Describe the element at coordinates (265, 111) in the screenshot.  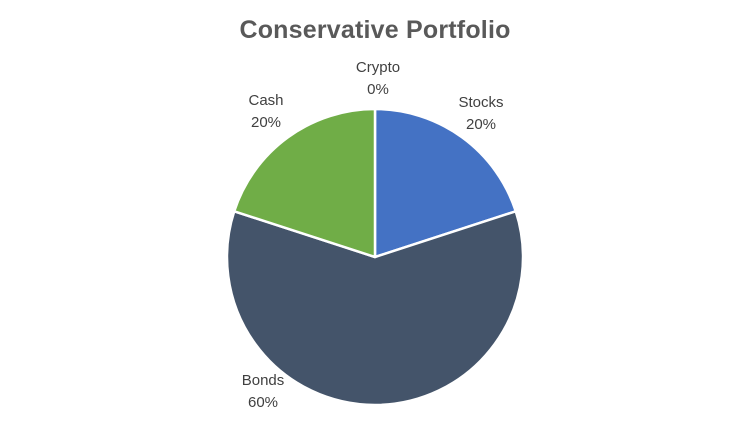
I see `data-label-cash: Cash 20%` at that location.